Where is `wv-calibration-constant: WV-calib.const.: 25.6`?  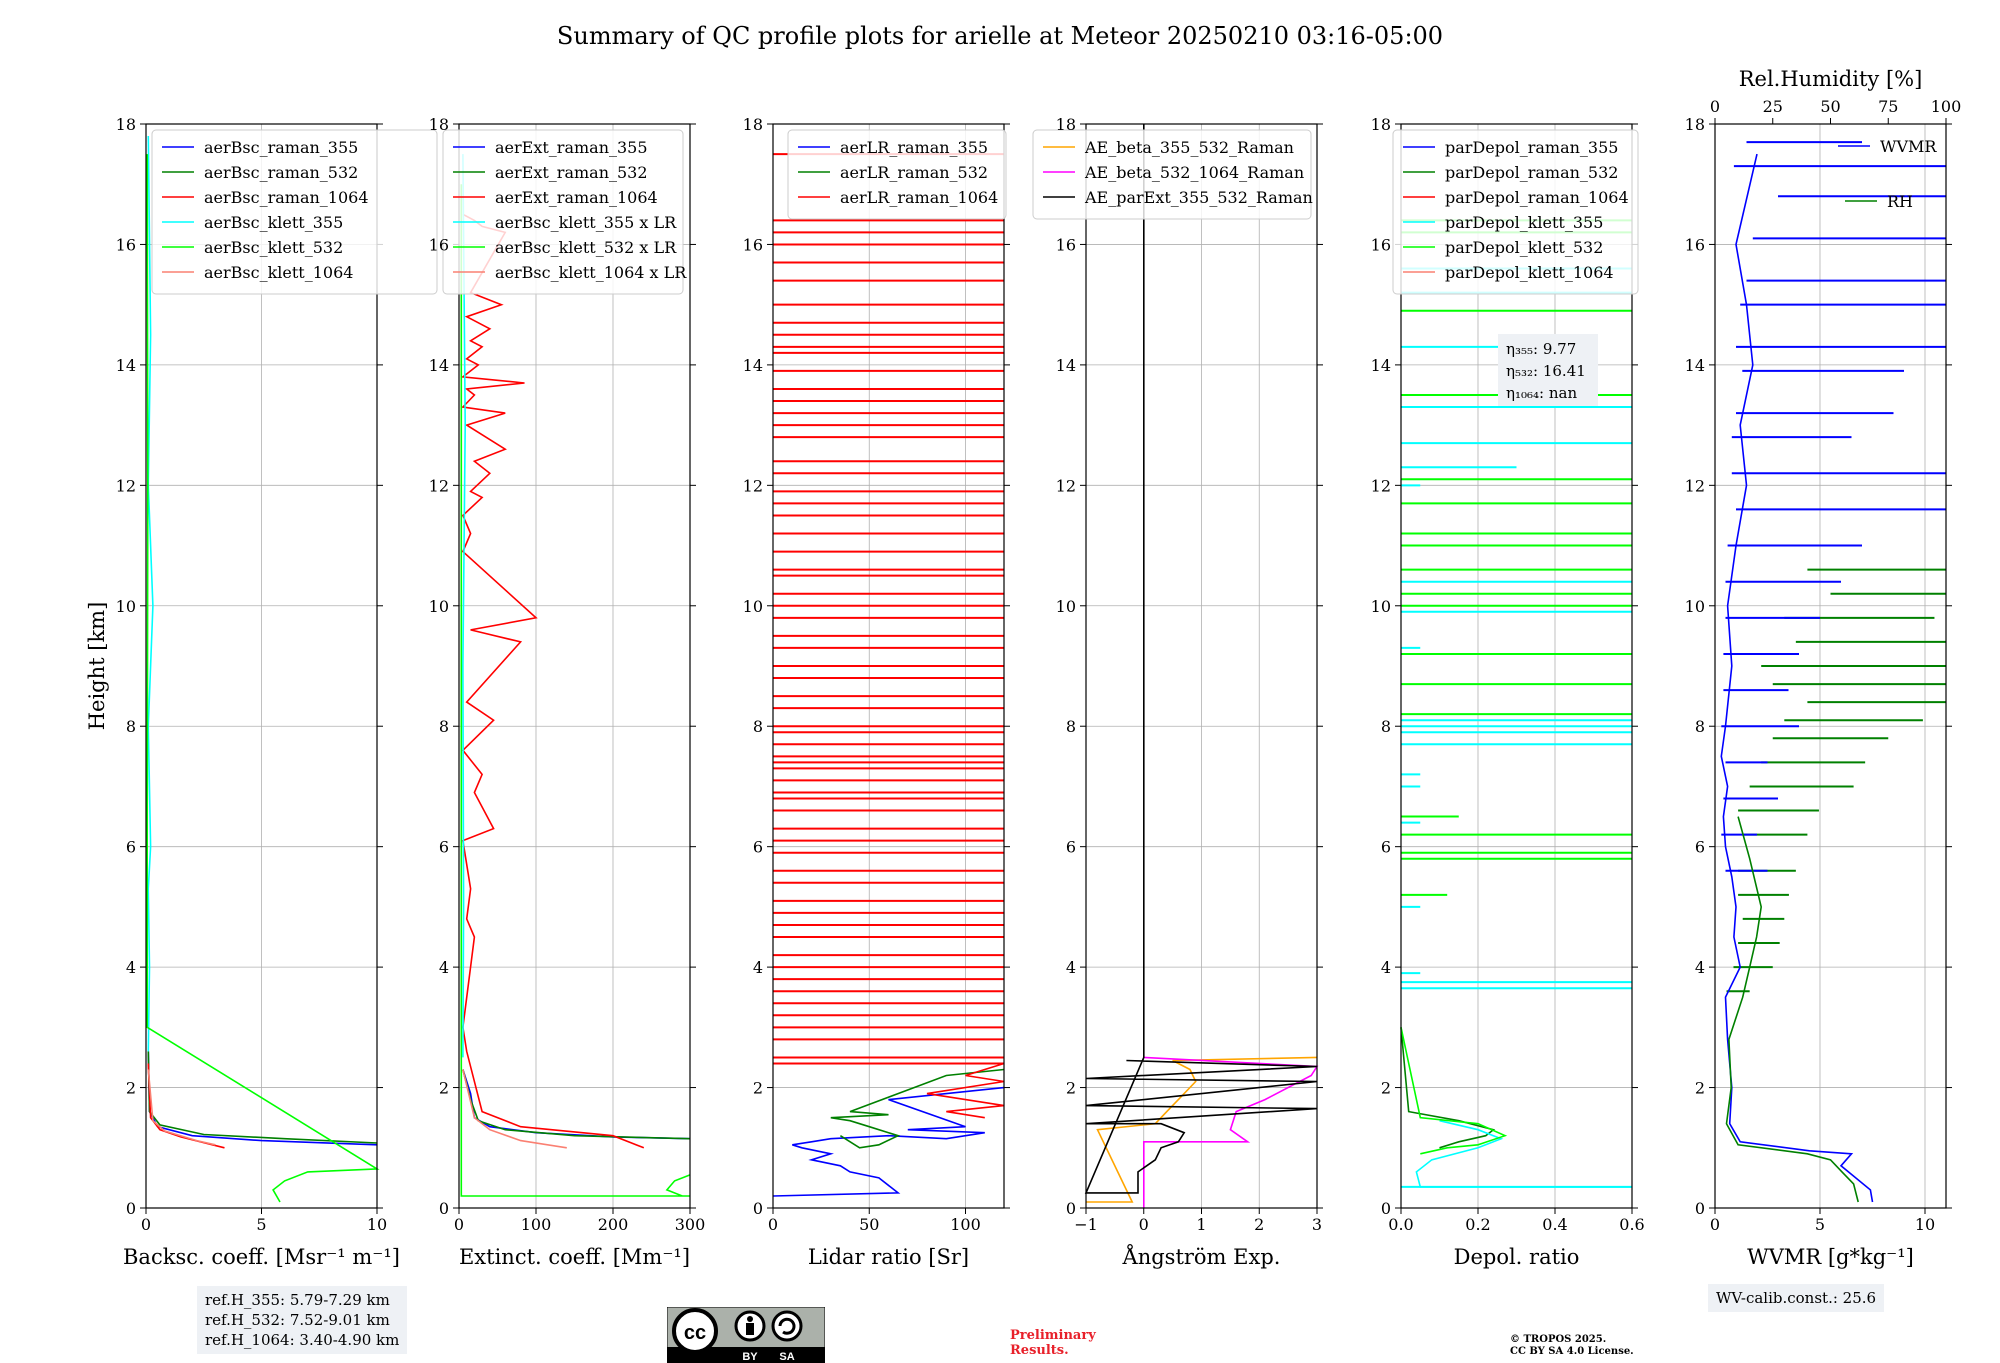
wv-calibration-constant: WV-calib.const.: 25.6 is located at coordinates (1796, 1298).